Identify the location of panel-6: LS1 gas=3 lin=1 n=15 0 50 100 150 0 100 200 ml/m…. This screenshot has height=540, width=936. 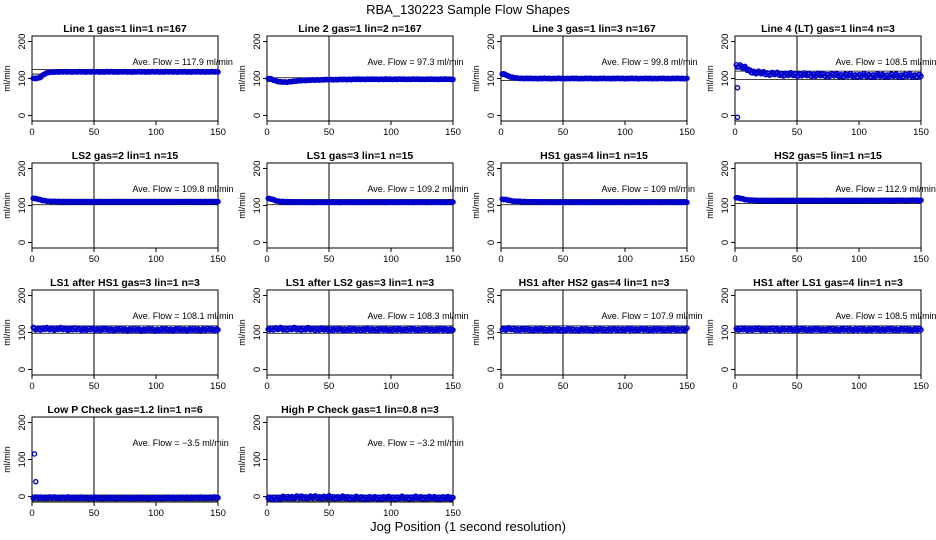
(353, 207).